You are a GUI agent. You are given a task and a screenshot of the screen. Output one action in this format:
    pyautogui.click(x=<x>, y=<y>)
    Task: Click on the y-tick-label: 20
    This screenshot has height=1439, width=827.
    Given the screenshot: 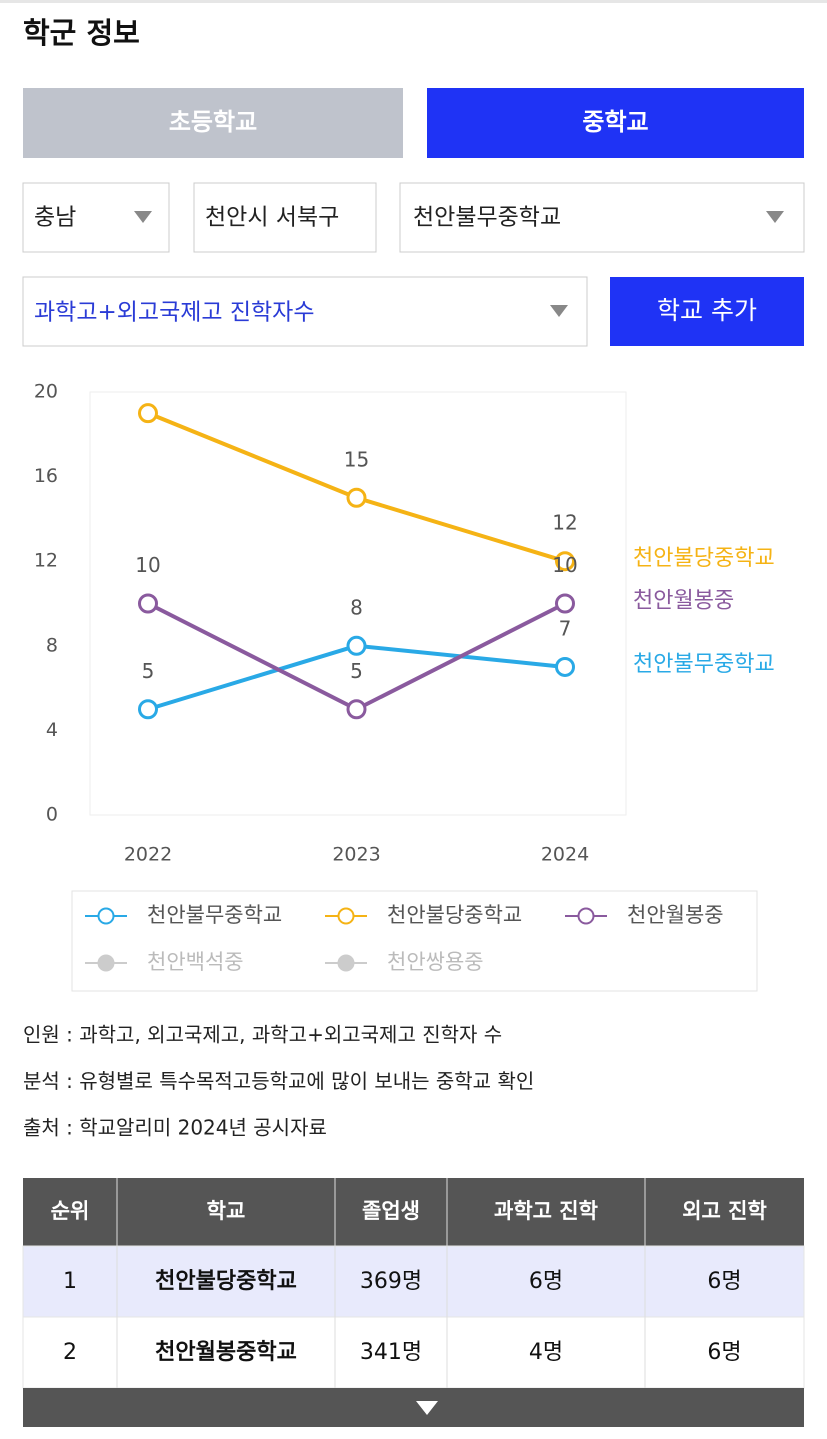 What is the action you would take?
    pyautogui.click(x=46, y=392)
    